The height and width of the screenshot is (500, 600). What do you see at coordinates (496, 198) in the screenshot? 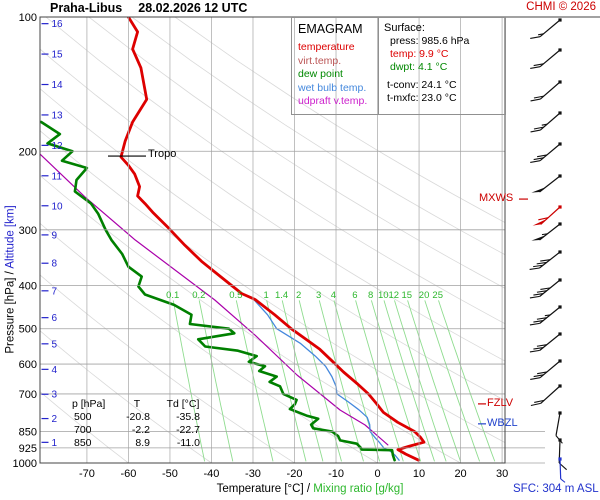
I see `max-wind-label: MXWS` at bounding box center [496, 198].